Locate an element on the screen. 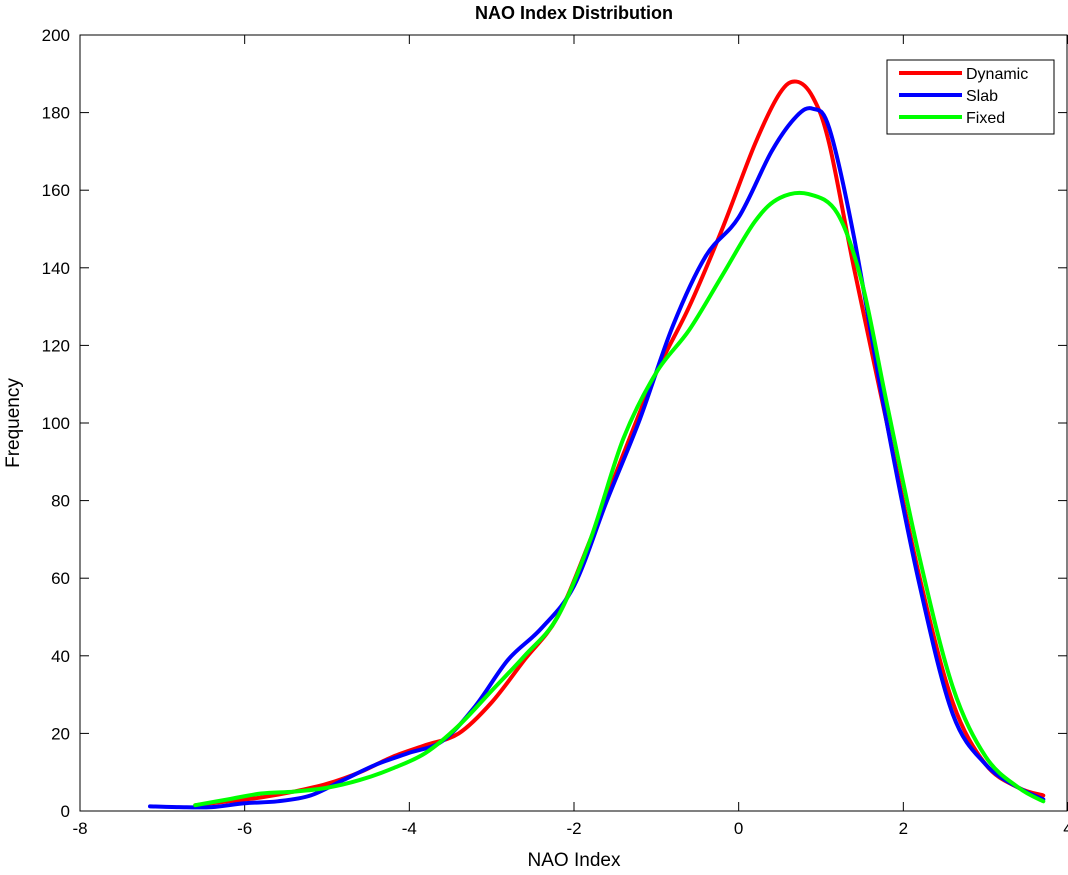 This screenshot has height=875, width=1068. x-tick-label: 2 is located at coordinates (903, 828).